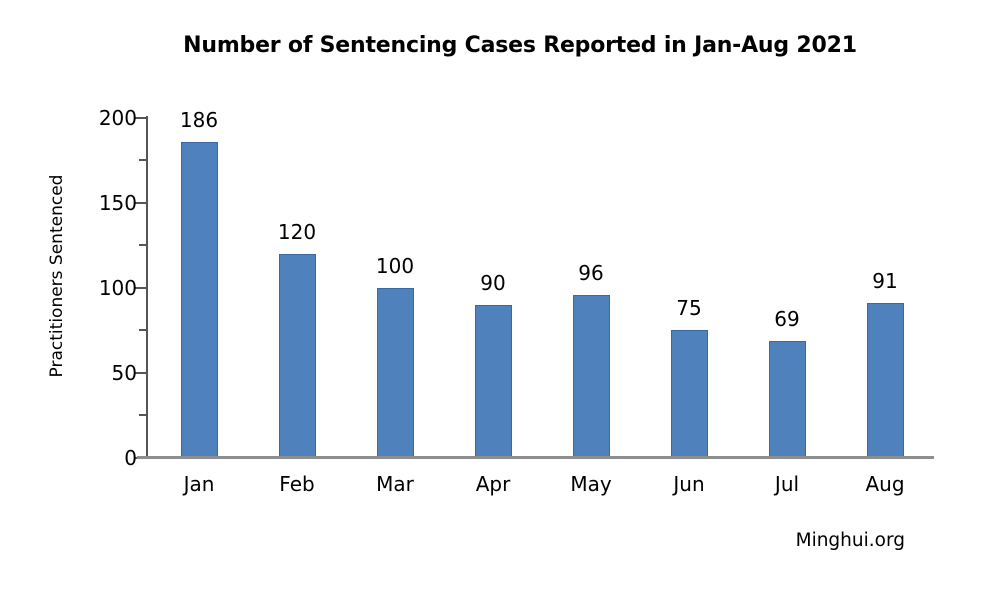  Describe the element at coordinates (591, 376) in the screenshot. I see `bar-may` at that location.